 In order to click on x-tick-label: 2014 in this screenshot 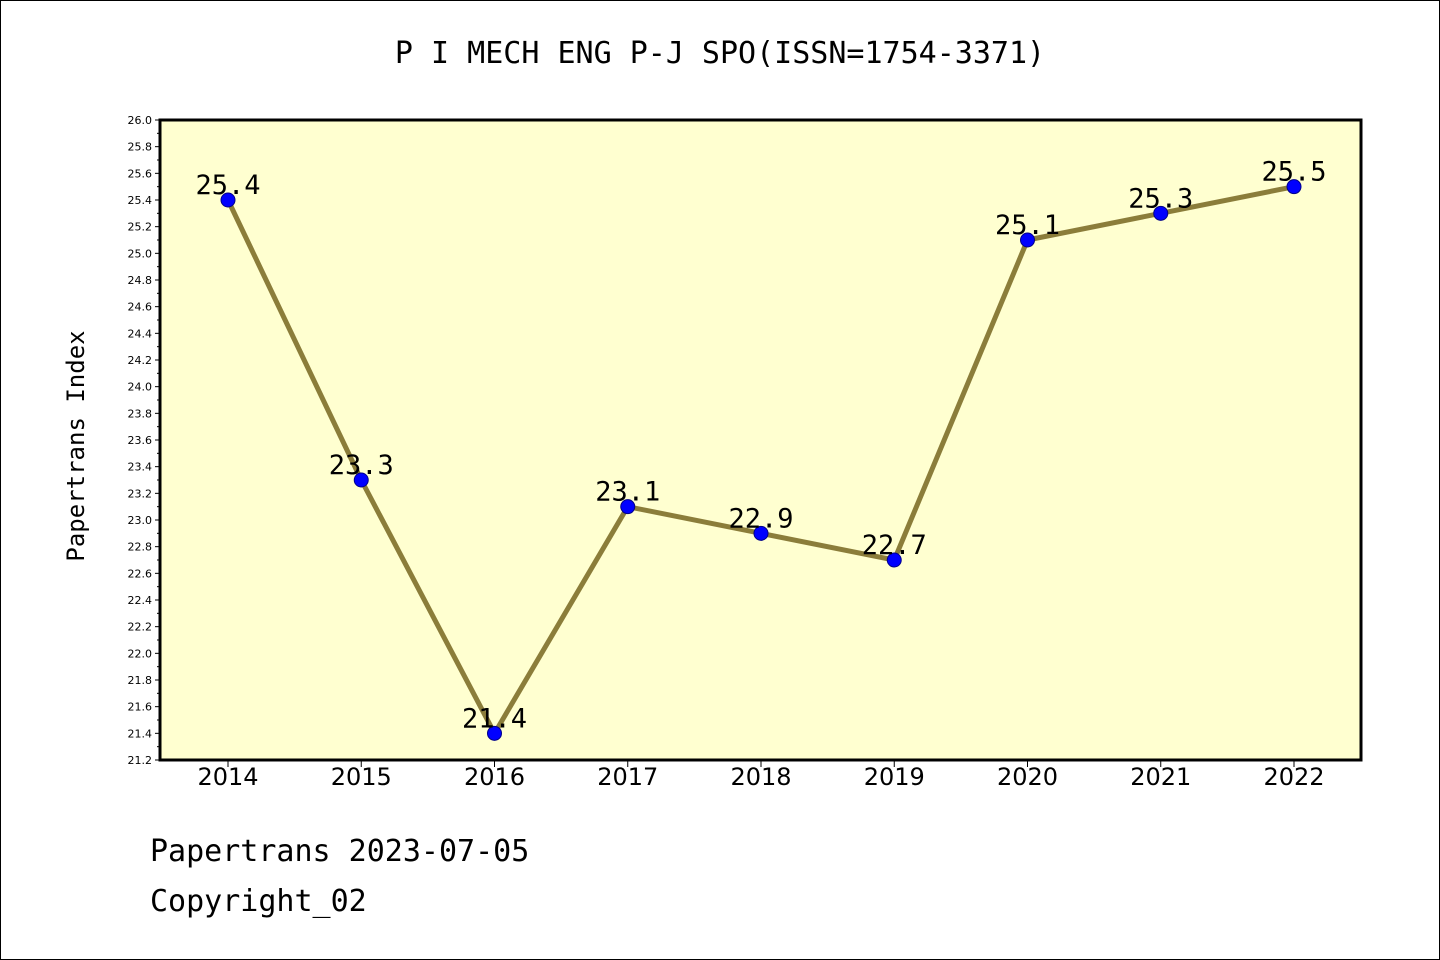, I will do `click(227, 777)`.